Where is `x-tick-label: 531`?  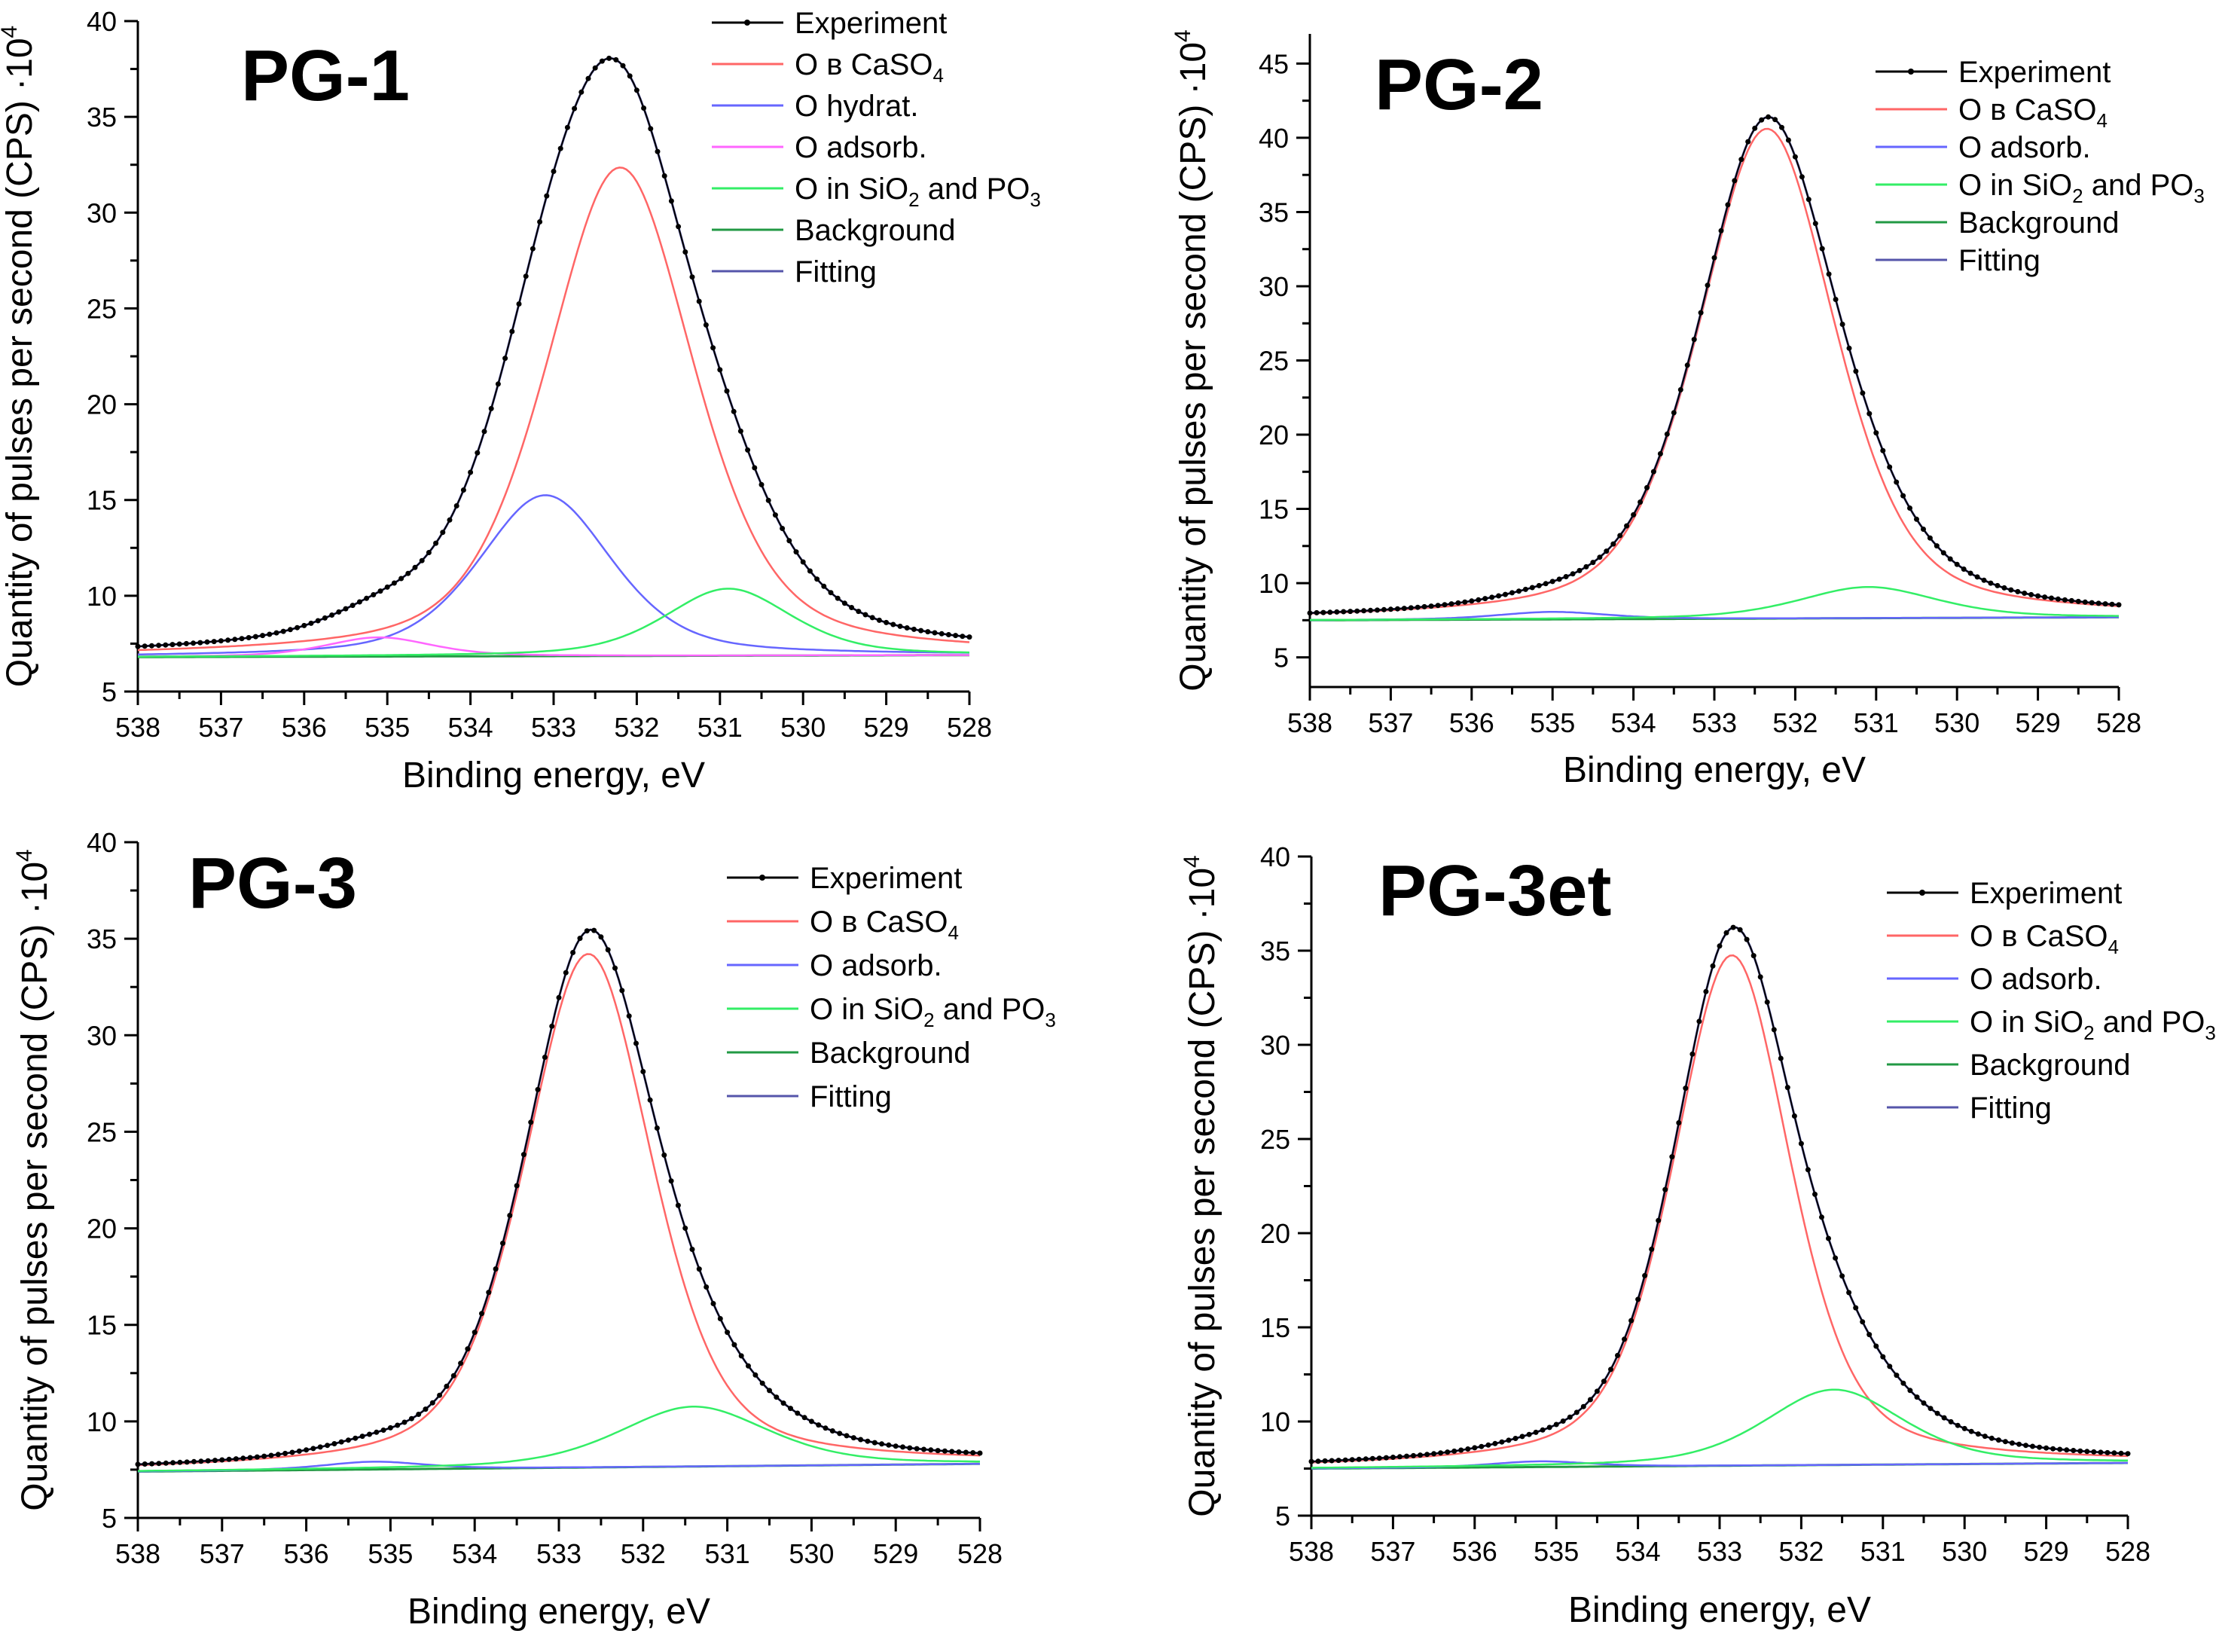
x-tick-label: 531 is located at coordinates (720, 727).